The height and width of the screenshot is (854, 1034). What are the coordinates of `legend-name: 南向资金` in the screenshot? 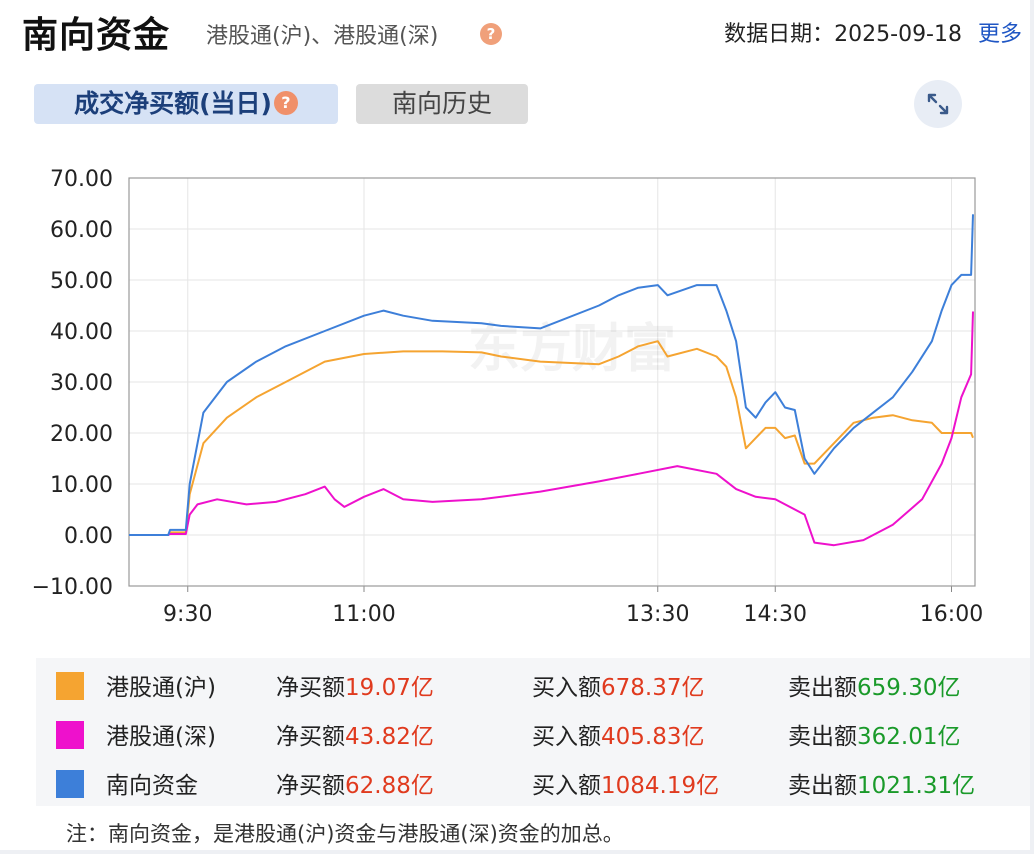 It's located at (152, 786).